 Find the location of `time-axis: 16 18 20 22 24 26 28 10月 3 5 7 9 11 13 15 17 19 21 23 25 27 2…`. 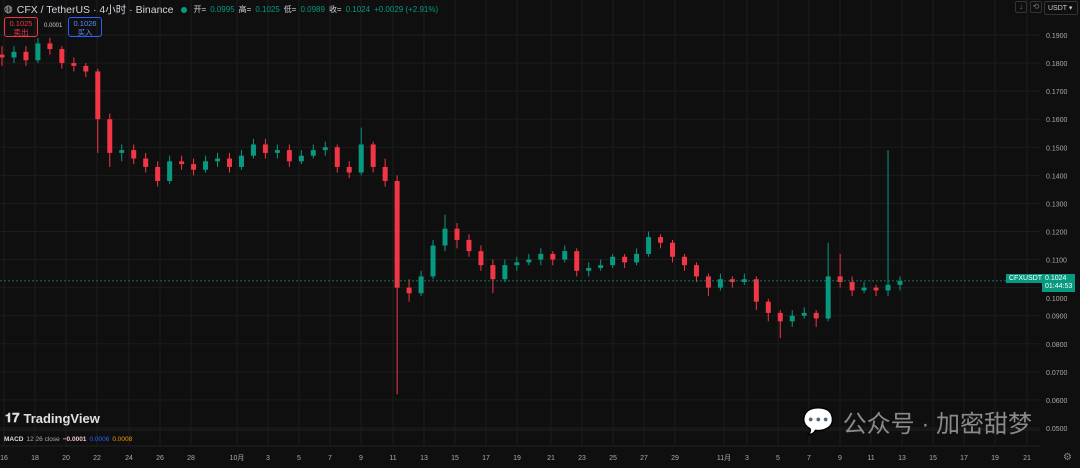

time-axis: 16 18 20 22 24 26 28 10月 3 5 7 9 11 13 15 17 19 21 23 25 27 2… is located at coordinates (515, 458).